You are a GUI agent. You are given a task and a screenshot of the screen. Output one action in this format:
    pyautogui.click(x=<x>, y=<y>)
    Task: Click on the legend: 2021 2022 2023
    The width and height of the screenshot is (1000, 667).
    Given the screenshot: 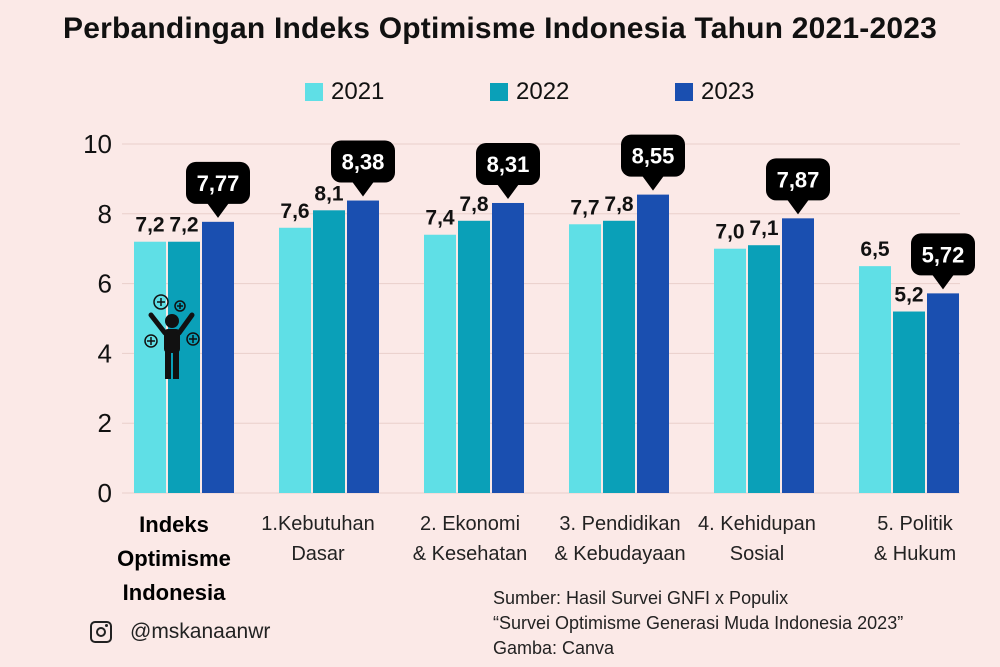 What is the action you would take?
    pyautogui.click(x=500, y=96)
    